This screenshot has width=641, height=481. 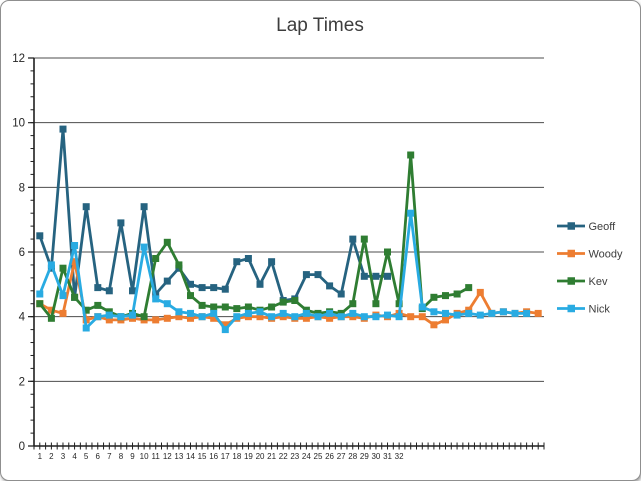 What do you see at coordinates (121, 456) in the screenshot?
I see `x-tick-label-8: 8` at bounding box center [121, 456].